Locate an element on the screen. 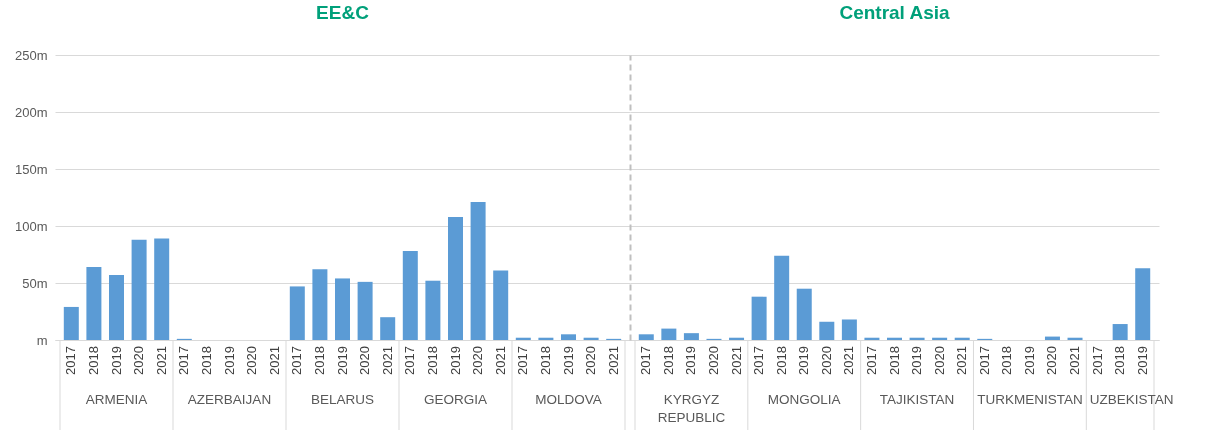 This screenshot has height=442, width=1224. text: UZBEKISTAN is located at coordinates (1131, 399).